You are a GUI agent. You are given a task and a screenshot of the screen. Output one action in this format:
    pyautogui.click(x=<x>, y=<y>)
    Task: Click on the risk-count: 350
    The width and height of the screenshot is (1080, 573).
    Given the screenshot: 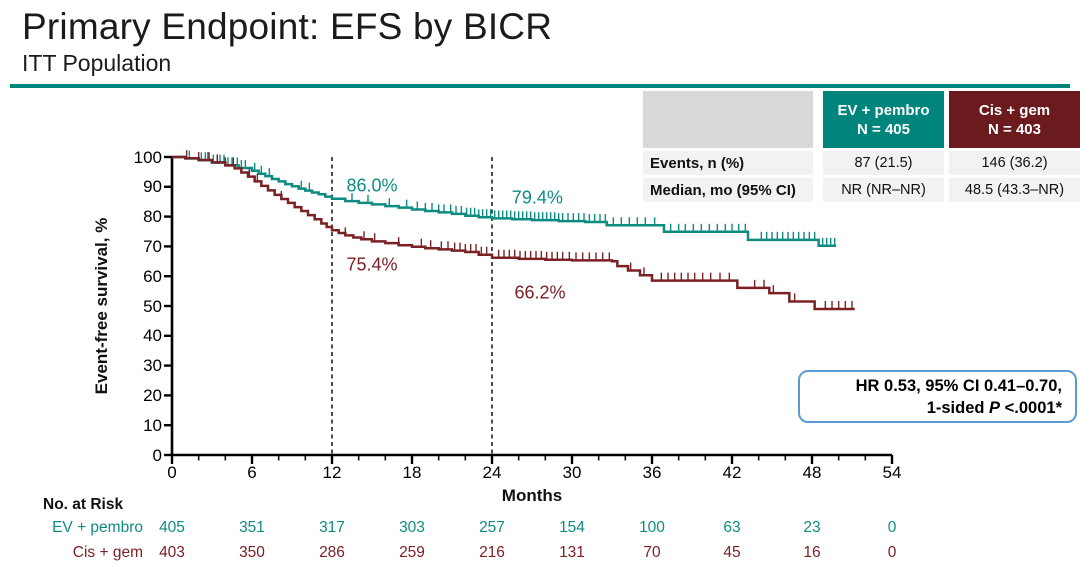 What is the action you would take?
    pyautogui.click(x=252, y=552)
    